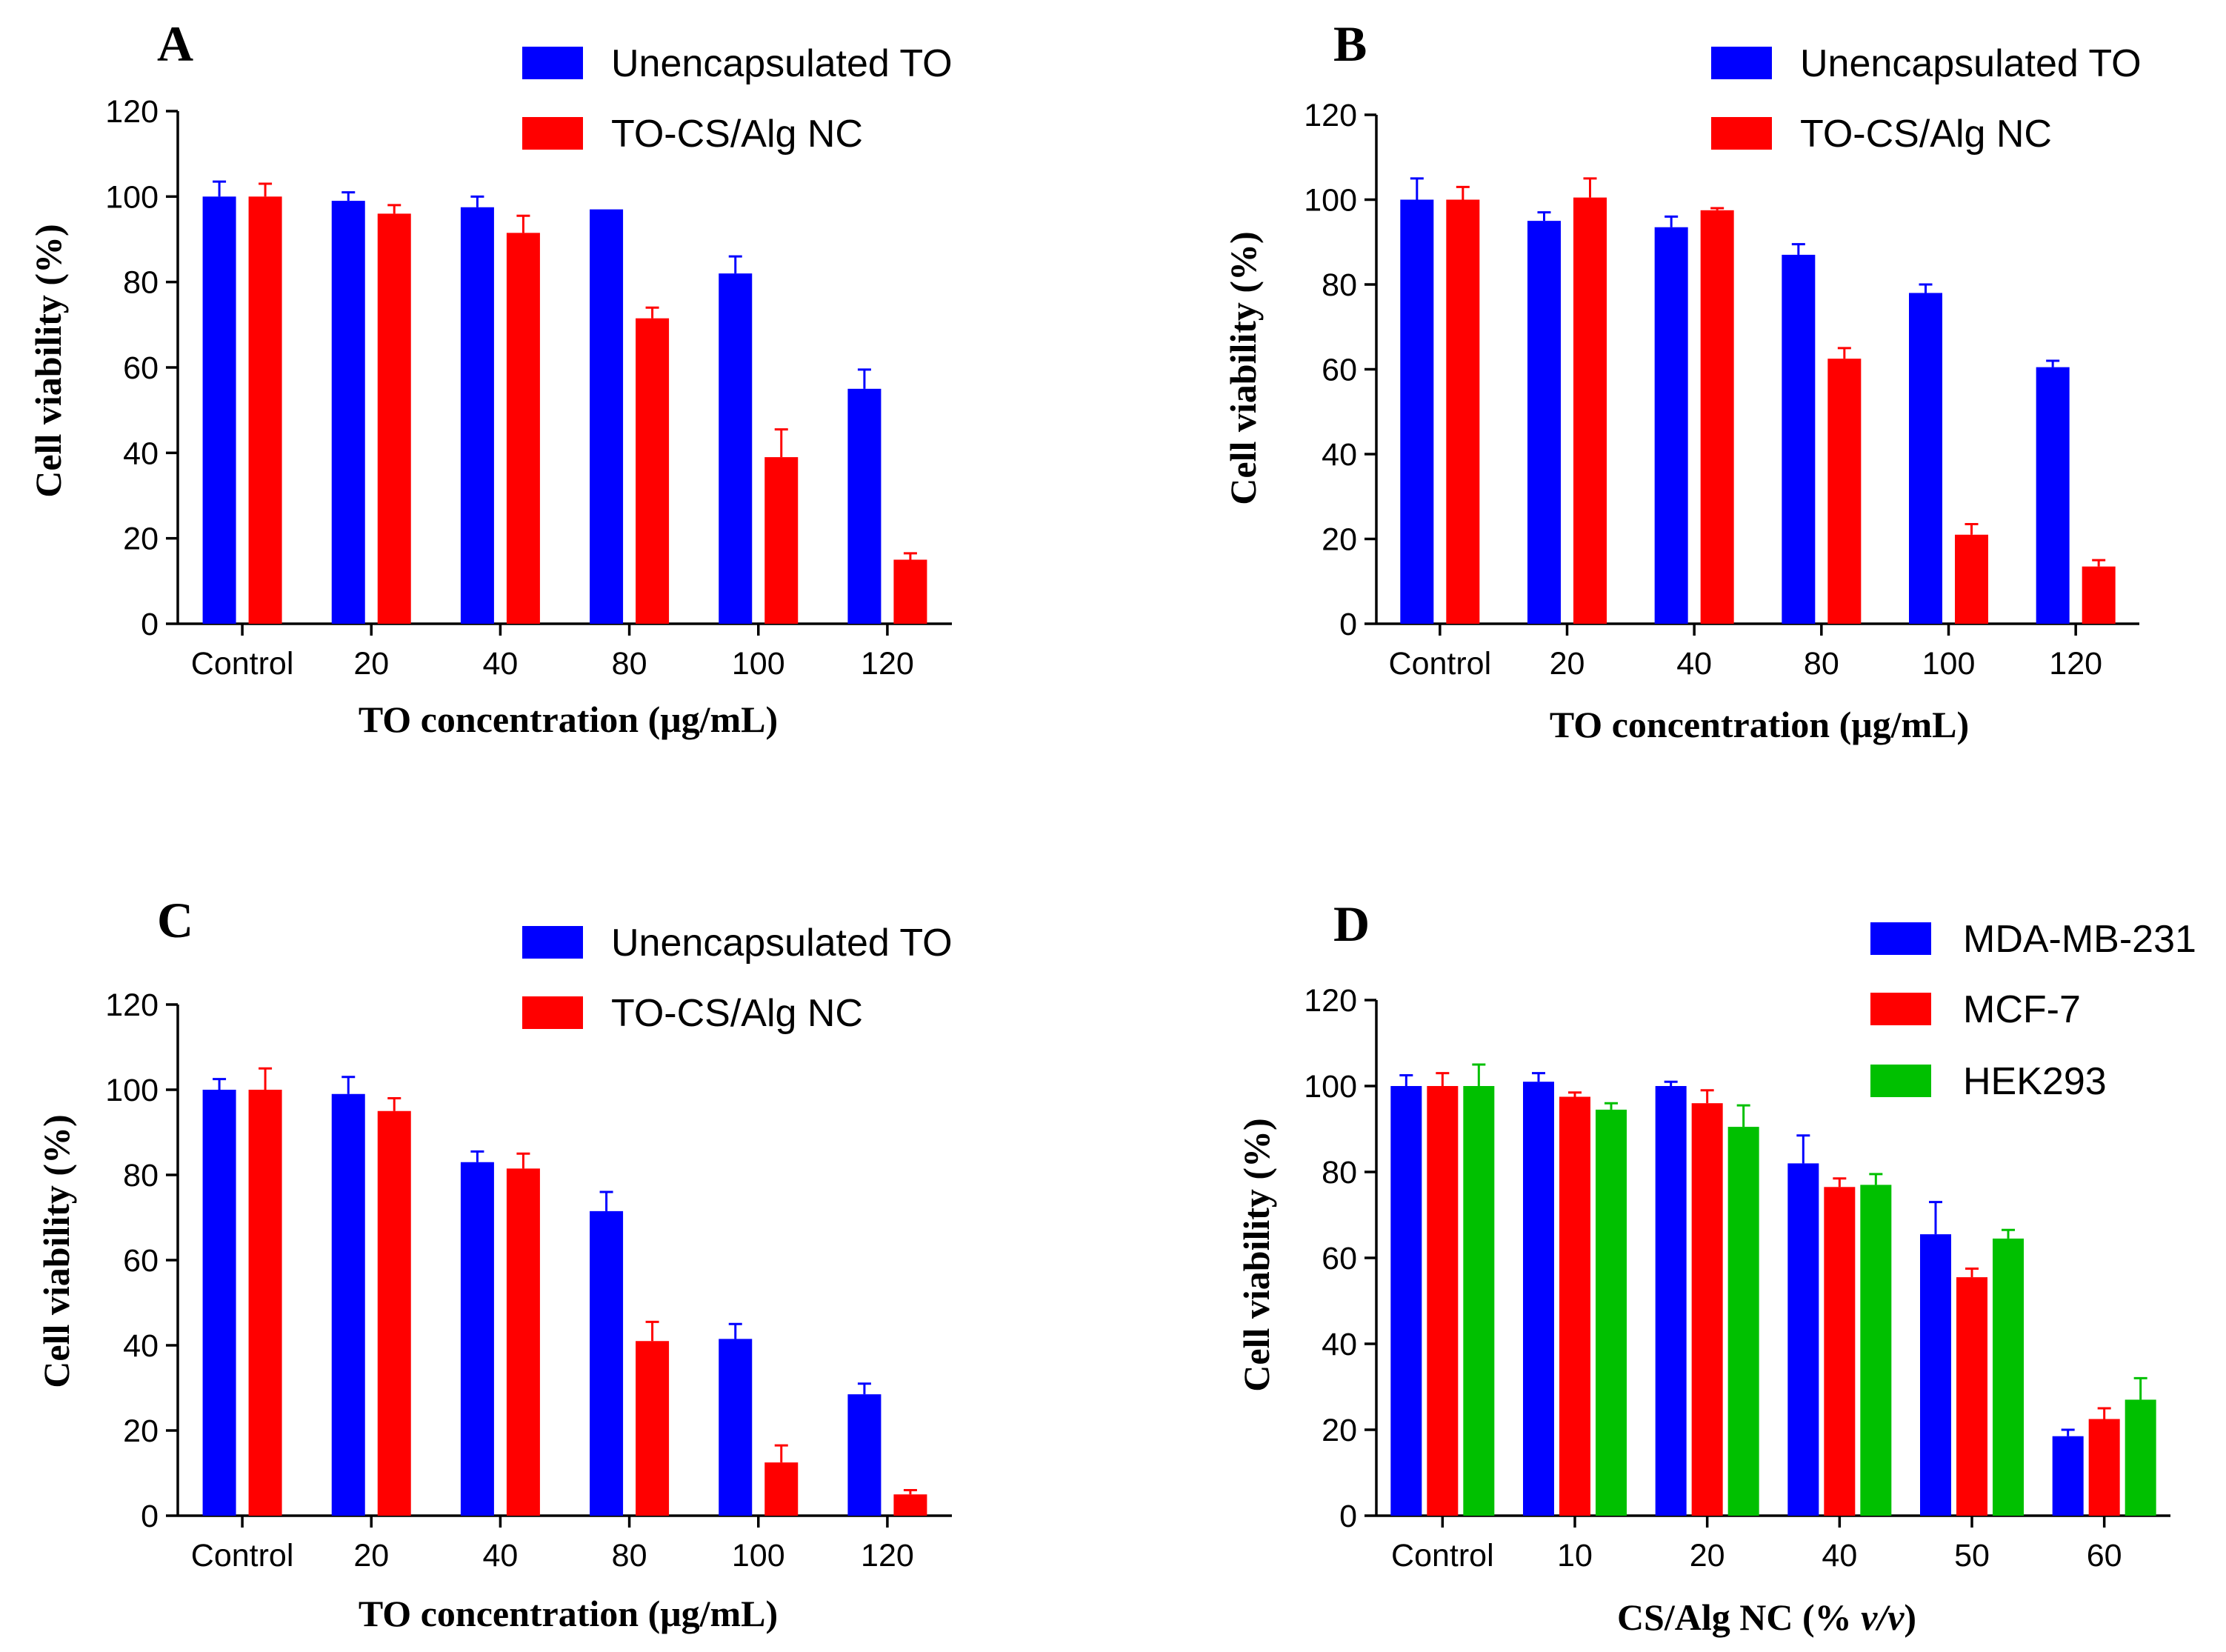  I want to click on panel-a-plot: 0 20 40 60 80 100 120 Control 20 40 80 100 120, so click(528, 388).